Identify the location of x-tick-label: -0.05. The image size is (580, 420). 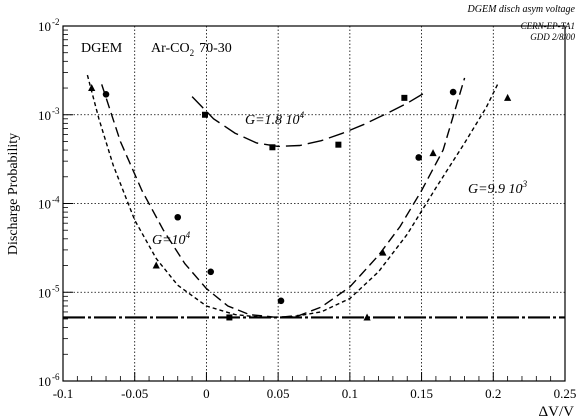
(134, 393).